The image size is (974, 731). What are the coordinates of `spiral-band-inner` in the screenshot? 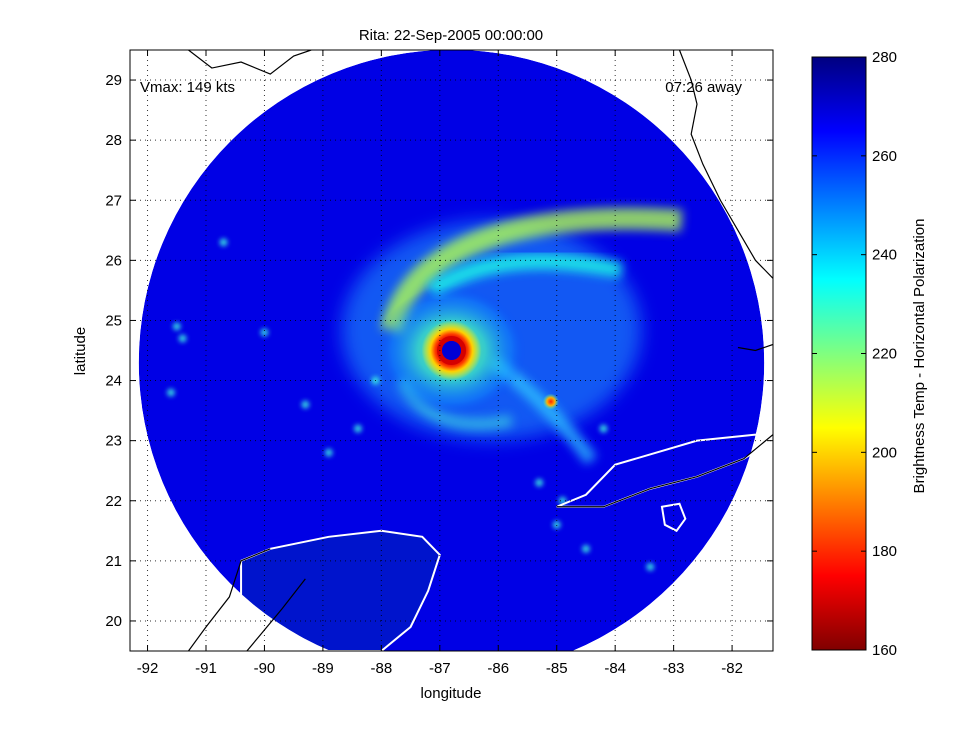 It's located at (525, 275).